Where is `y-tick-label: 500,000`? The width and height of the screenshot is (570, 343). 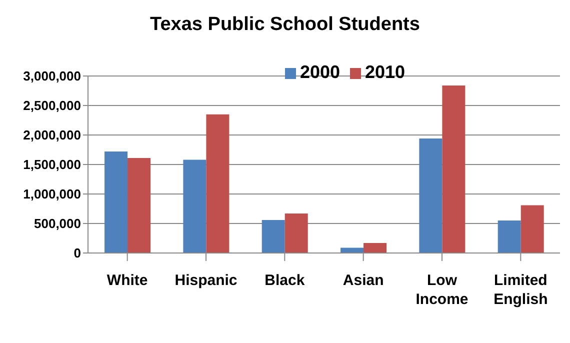
y-tick-label: 500,000 is located at coordinates (57, 224).